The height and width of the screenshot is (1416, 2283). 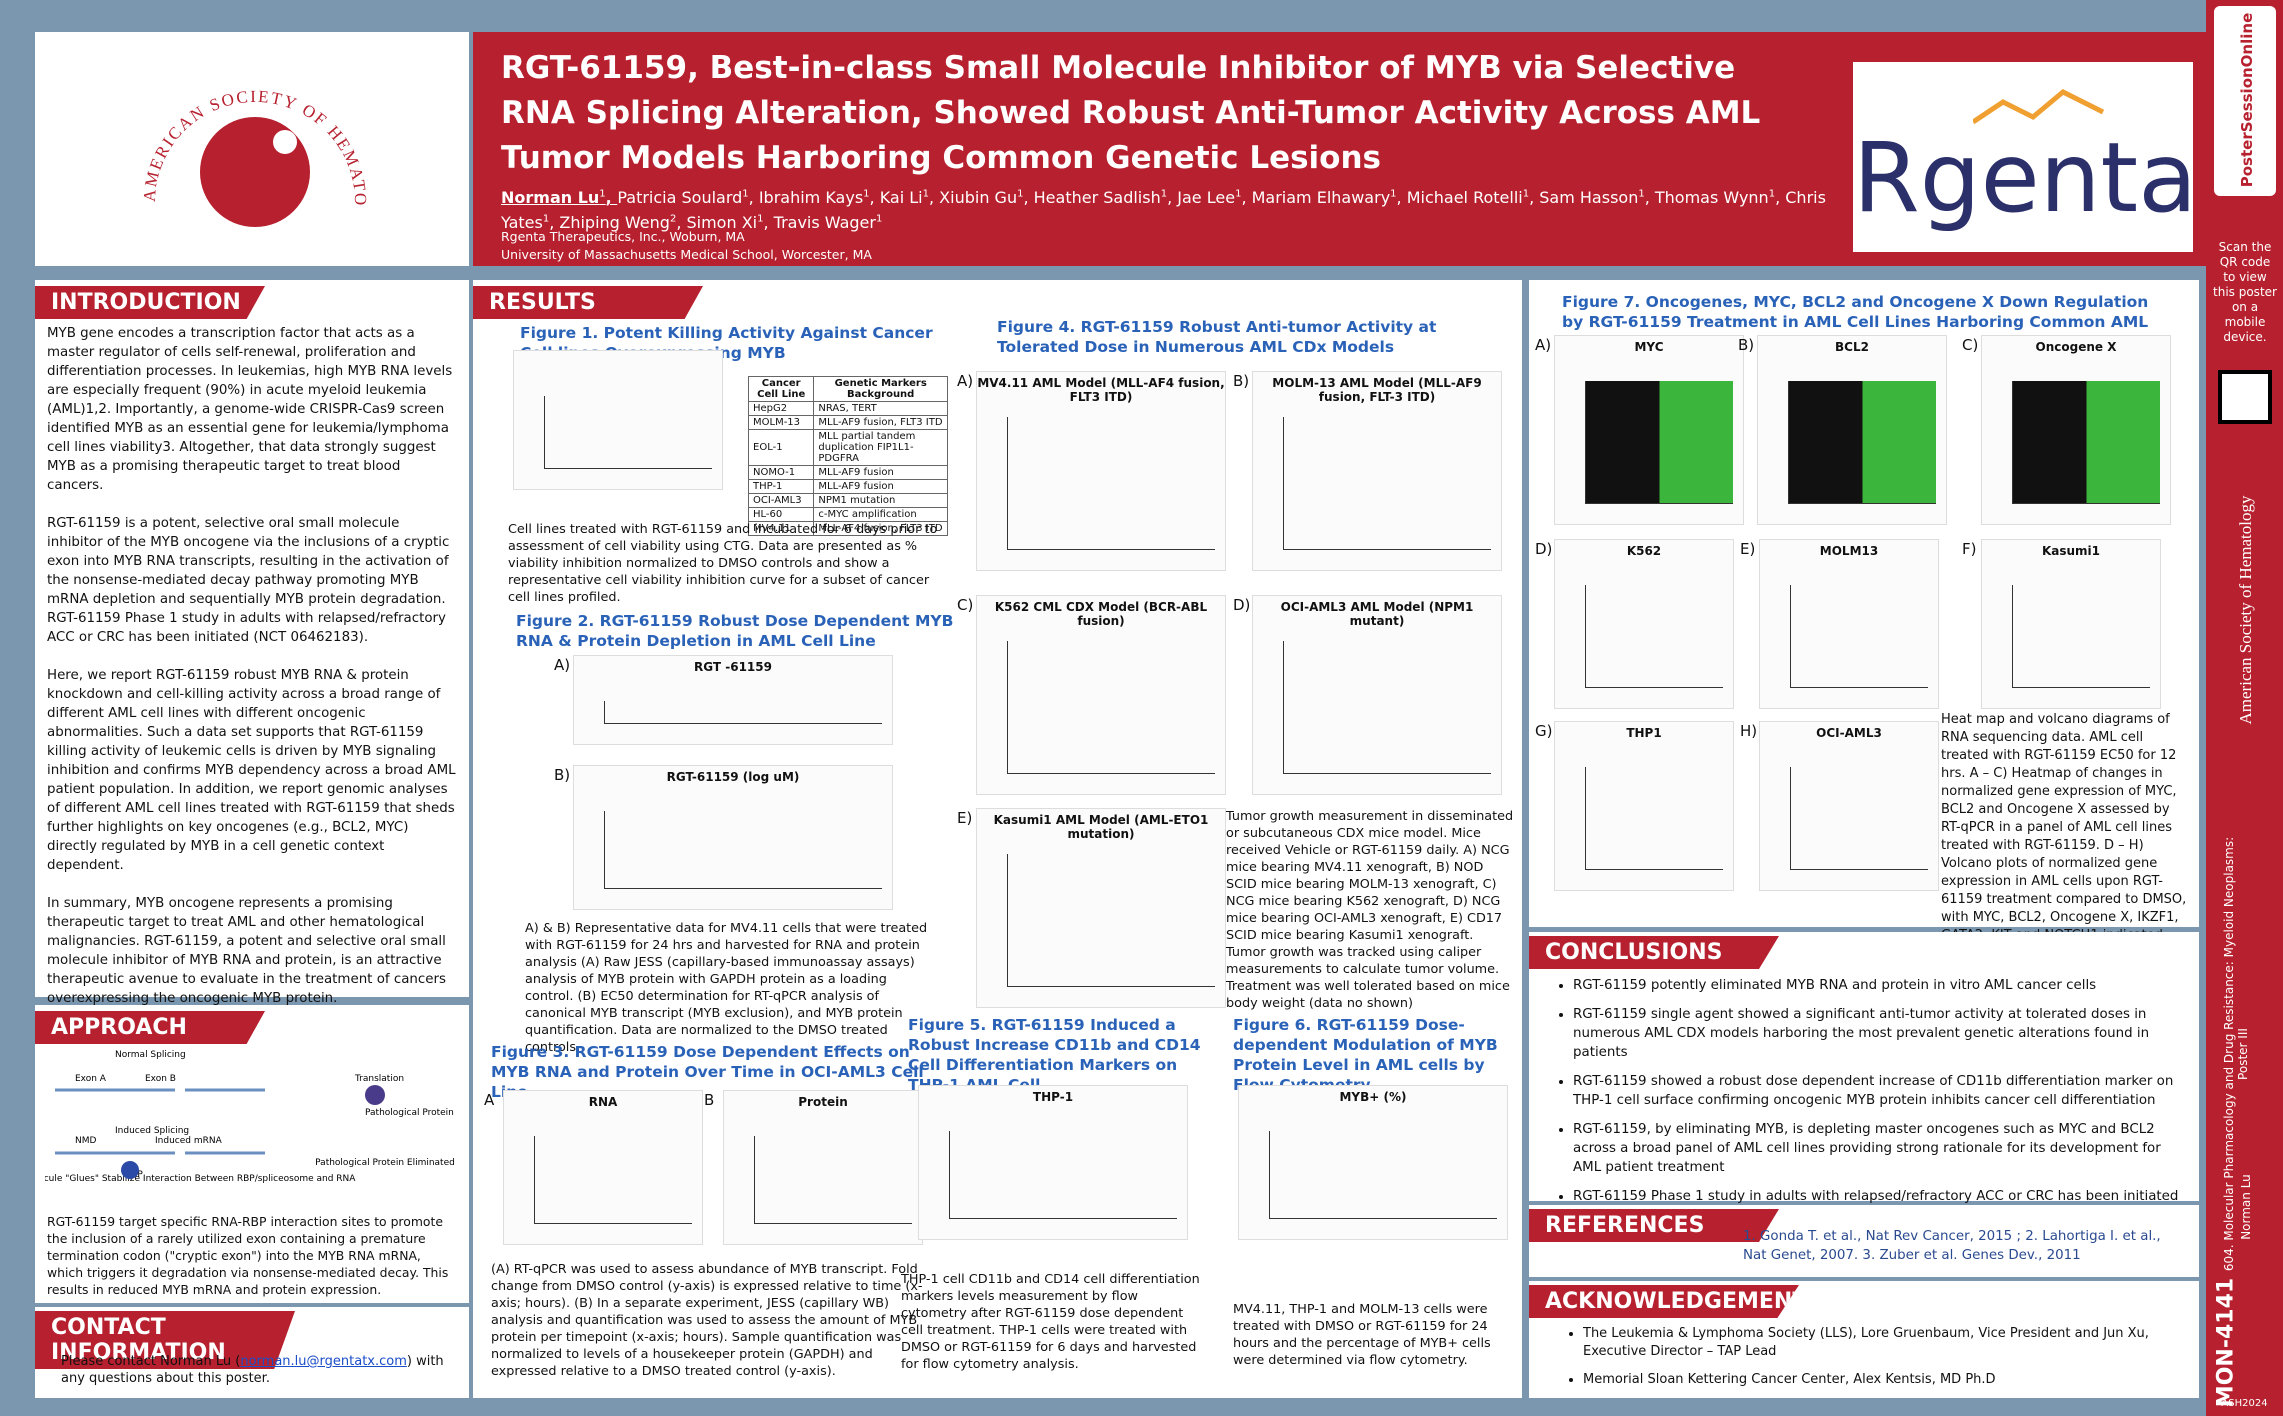 I want to click on brand-box: PosterSessionOnline, so click(x=2245, y=101).